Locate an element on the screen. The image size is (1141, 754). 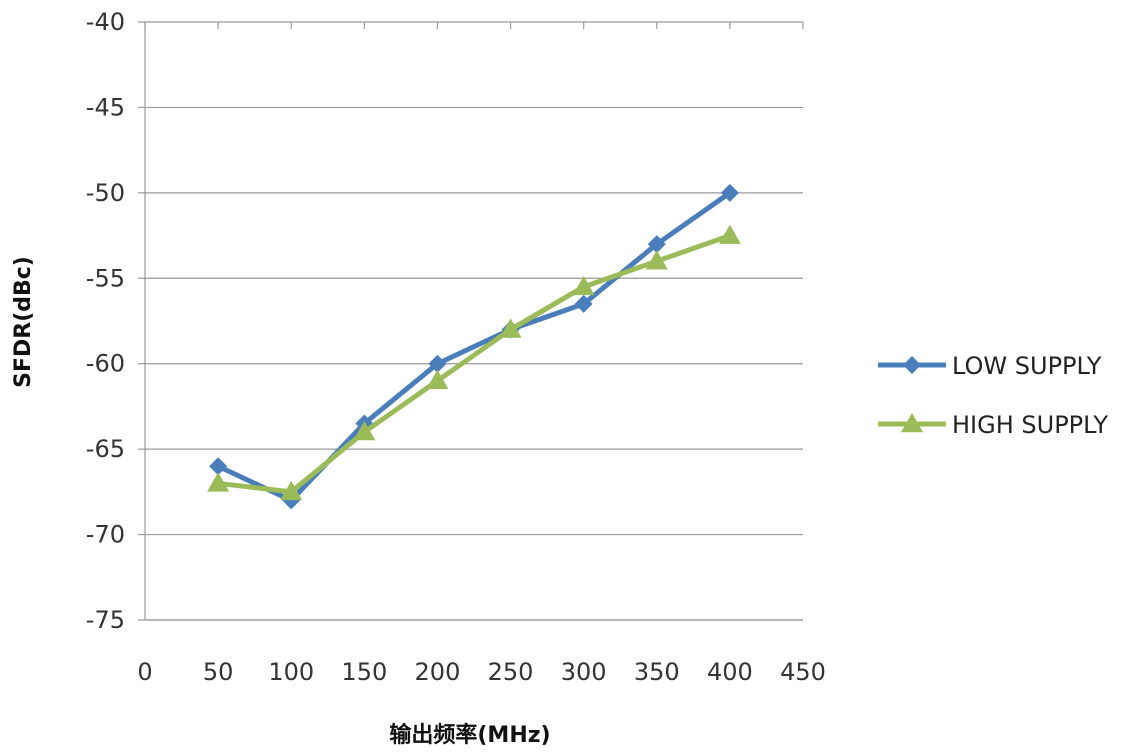
y-tick-label: -70 is located at coordinates (105, 535).